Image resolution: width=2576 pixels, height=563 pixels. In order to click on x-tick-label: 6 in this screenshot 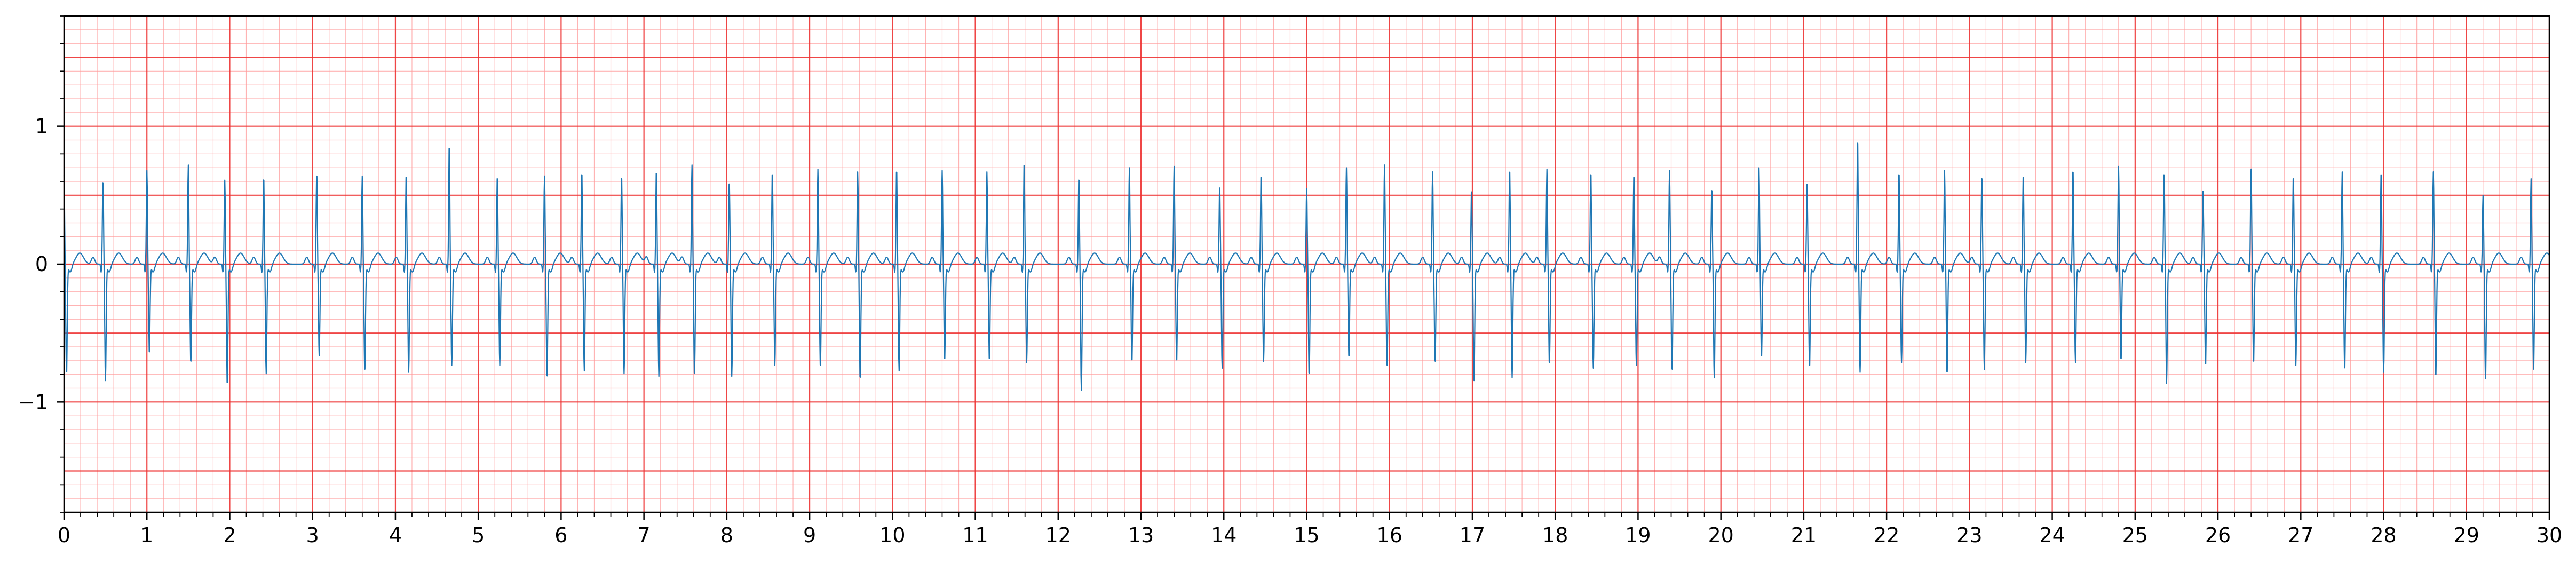, I will do `click(561, 535)`.